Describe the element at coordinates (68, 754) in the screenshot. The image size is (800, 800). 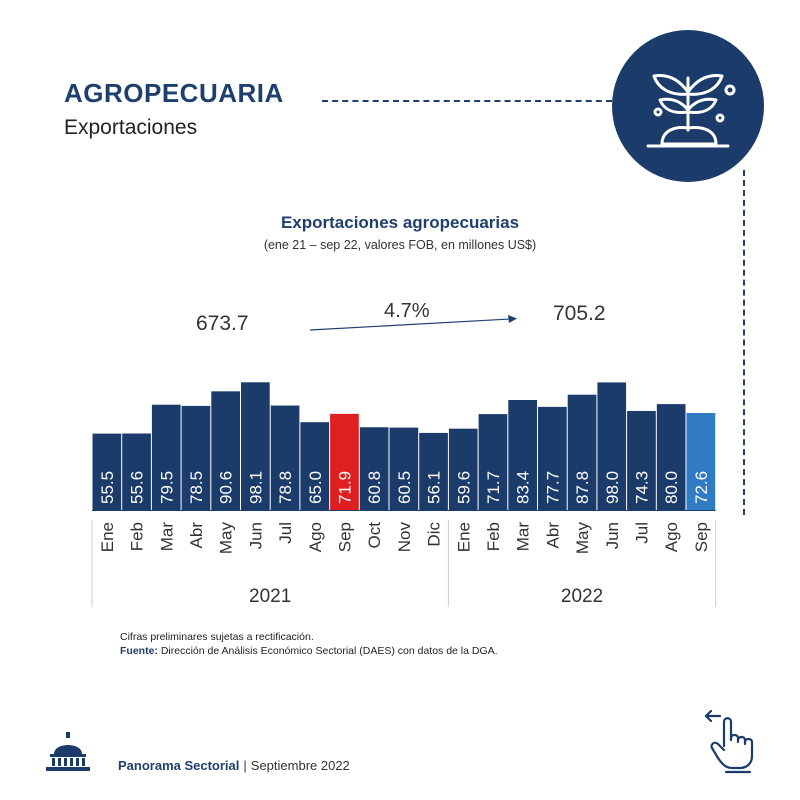
I see `dome-building-icon` at that location.